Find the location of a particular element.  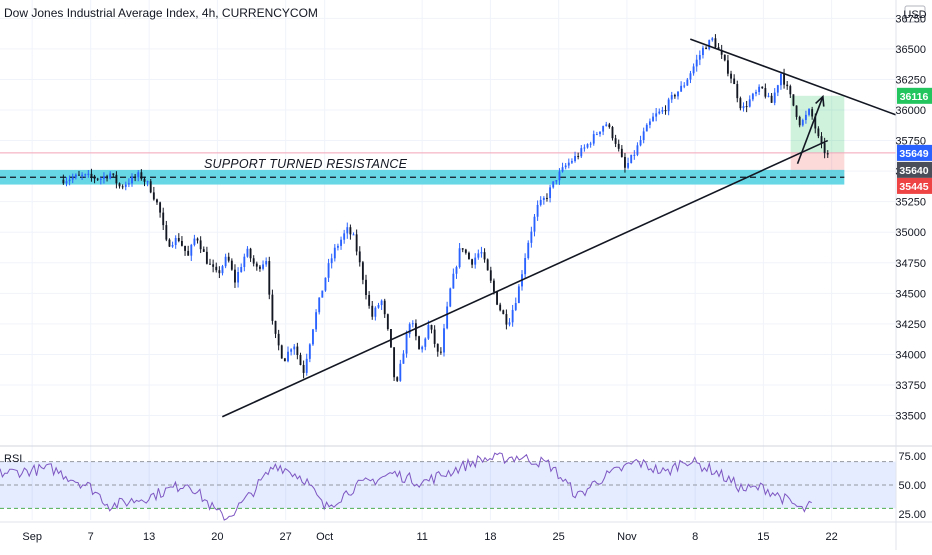

projection-arrow is located at coordinates (810, 130).